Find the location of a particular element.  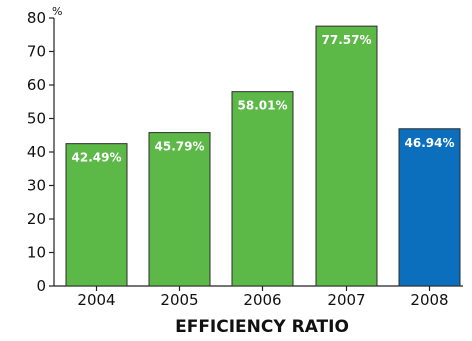

y-tick-label: 20 is located at coordinates (36, 219).